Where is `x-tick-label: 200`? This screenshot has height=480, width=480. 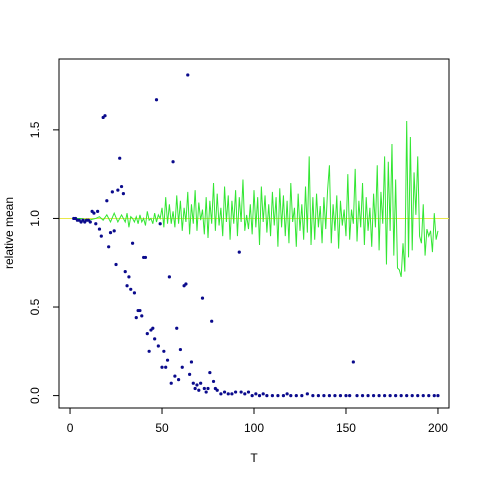 x-tick-label: 200 is located at coordinates (438, 428).